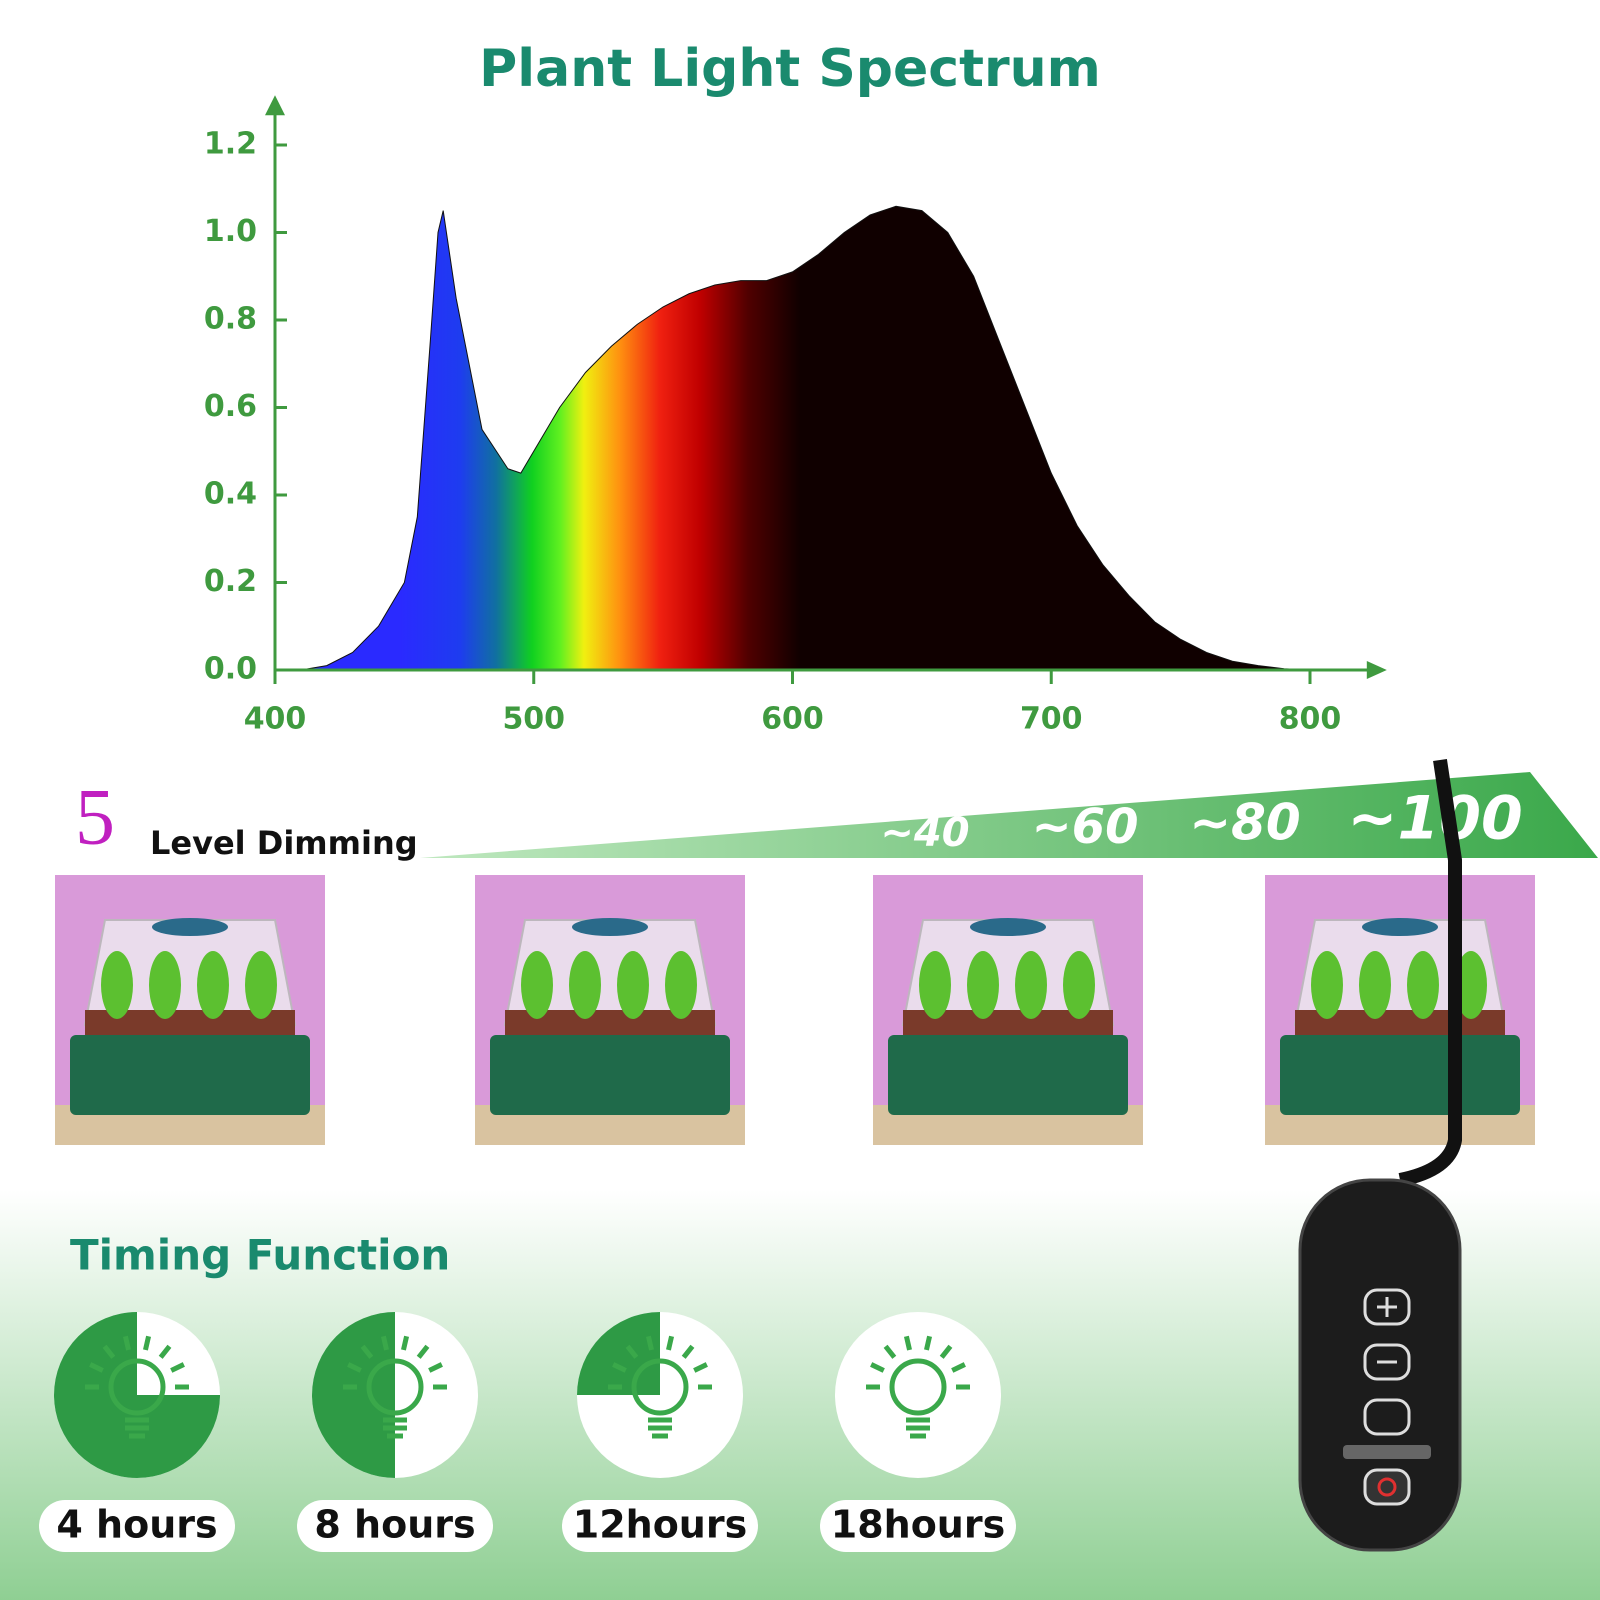 The image size is (1600, 1600). Describe the element at coordinates (1387, 1362) in the screenshot. I see `minus-button` at that location.